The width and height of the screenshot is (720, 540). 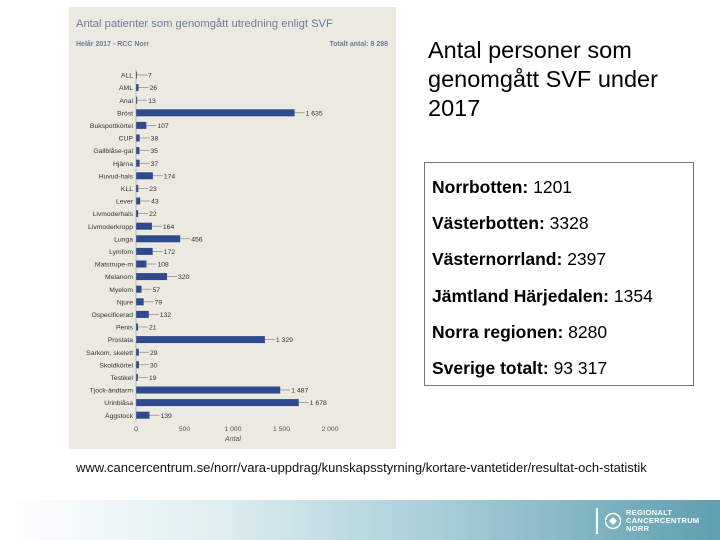 I want to click on value-label: 22, so click(x=153, y=214).